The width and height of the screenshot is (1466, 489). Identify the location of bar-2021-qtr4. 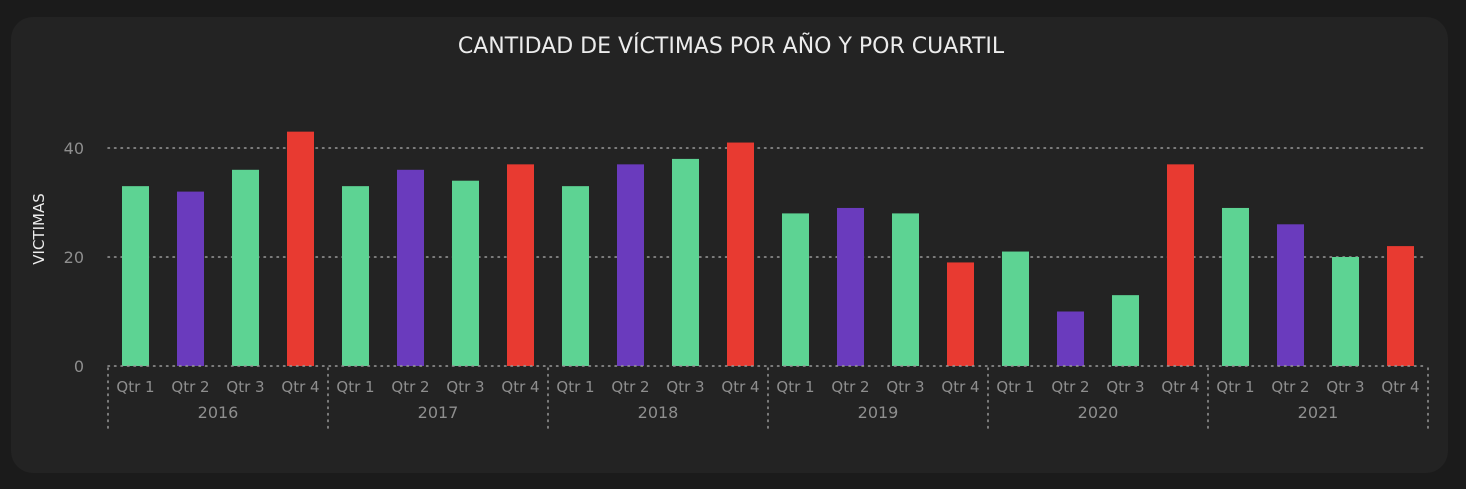
(1400, 306).